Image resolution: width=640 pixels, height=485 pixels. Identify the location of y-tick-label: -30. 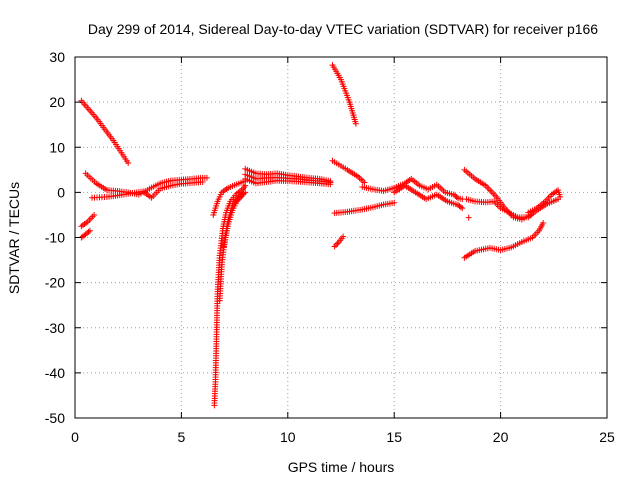
(55, 328).